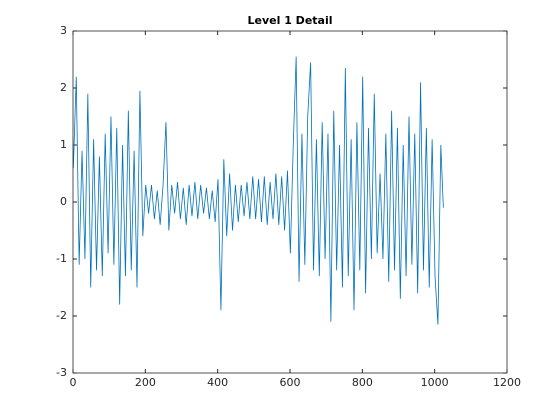 This screenshot has height=420, width=560. Describe the element at coordinates (145, 382) in the screenshot. I see `x-tick-label: 200` at that location.